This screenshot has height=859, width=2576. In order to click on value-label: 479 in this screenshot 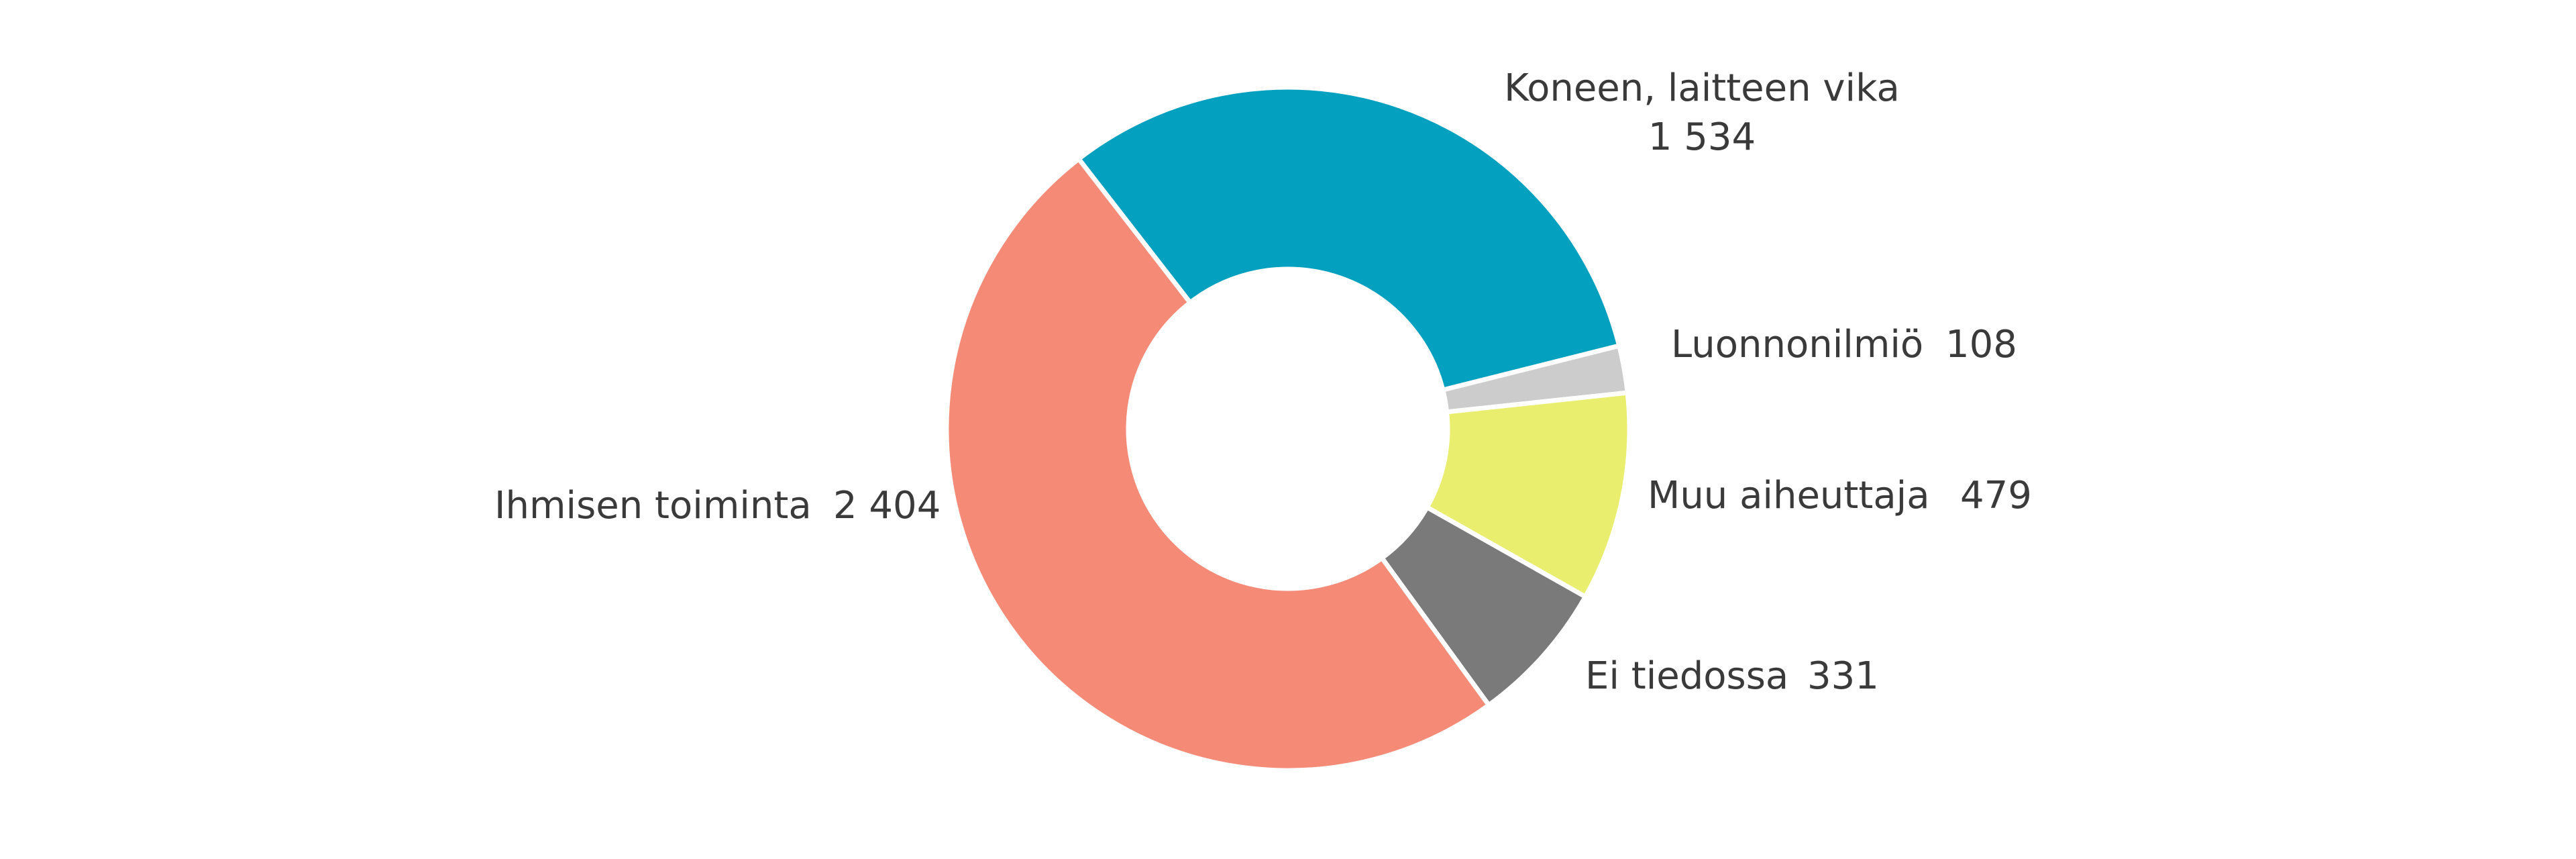, I will do `click(1996, 495)`.